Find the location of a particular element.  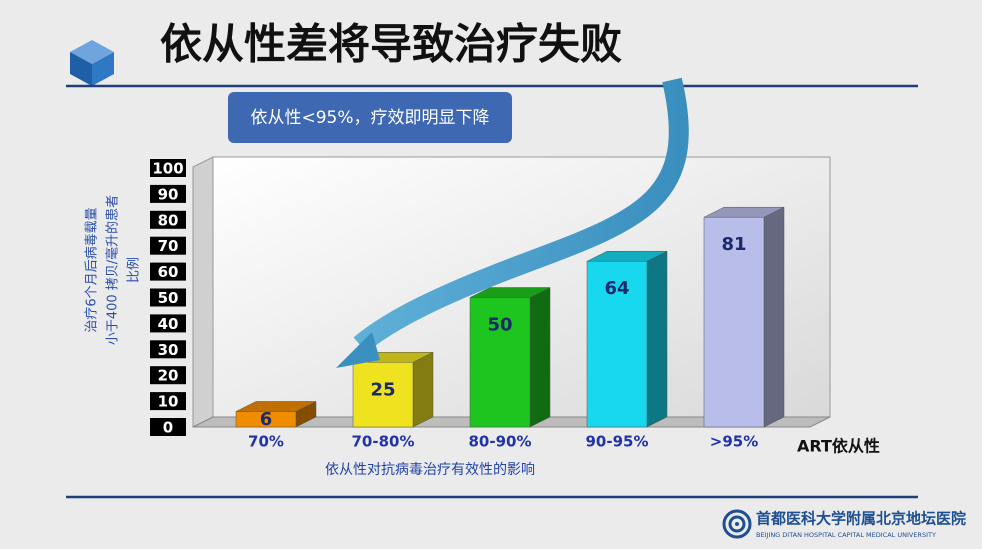

value-label: 6 is located at coordinates (266, 419).